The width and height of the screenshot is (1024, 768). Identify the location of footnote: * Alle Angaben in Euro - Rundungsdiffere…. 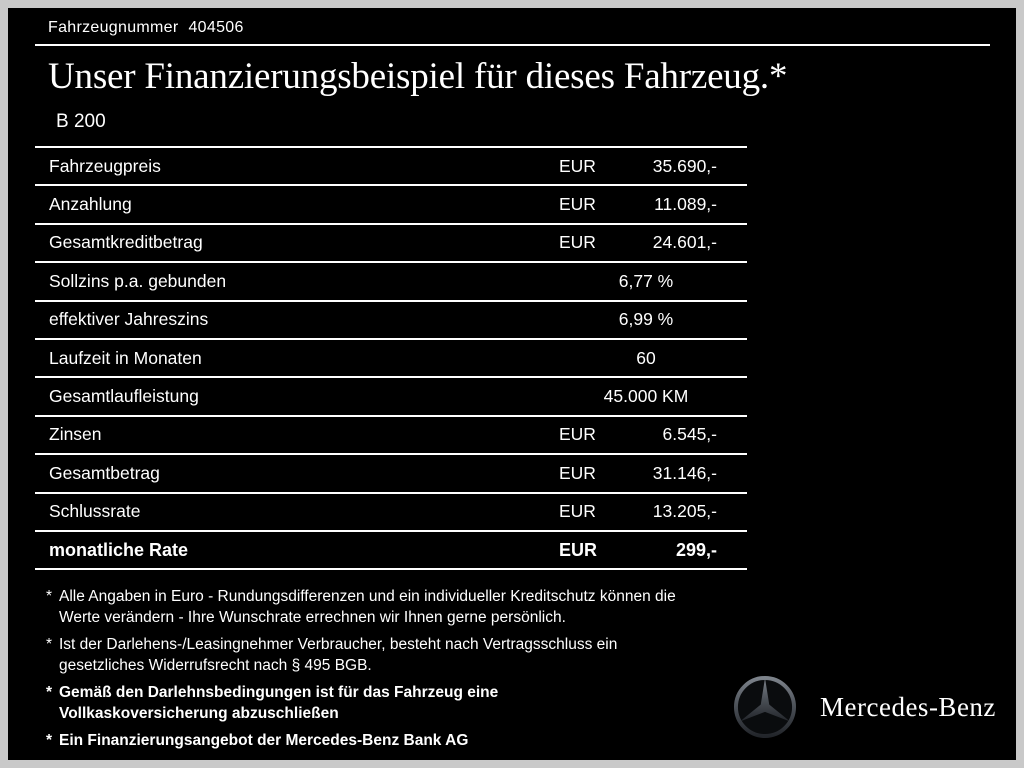
(396, 607).